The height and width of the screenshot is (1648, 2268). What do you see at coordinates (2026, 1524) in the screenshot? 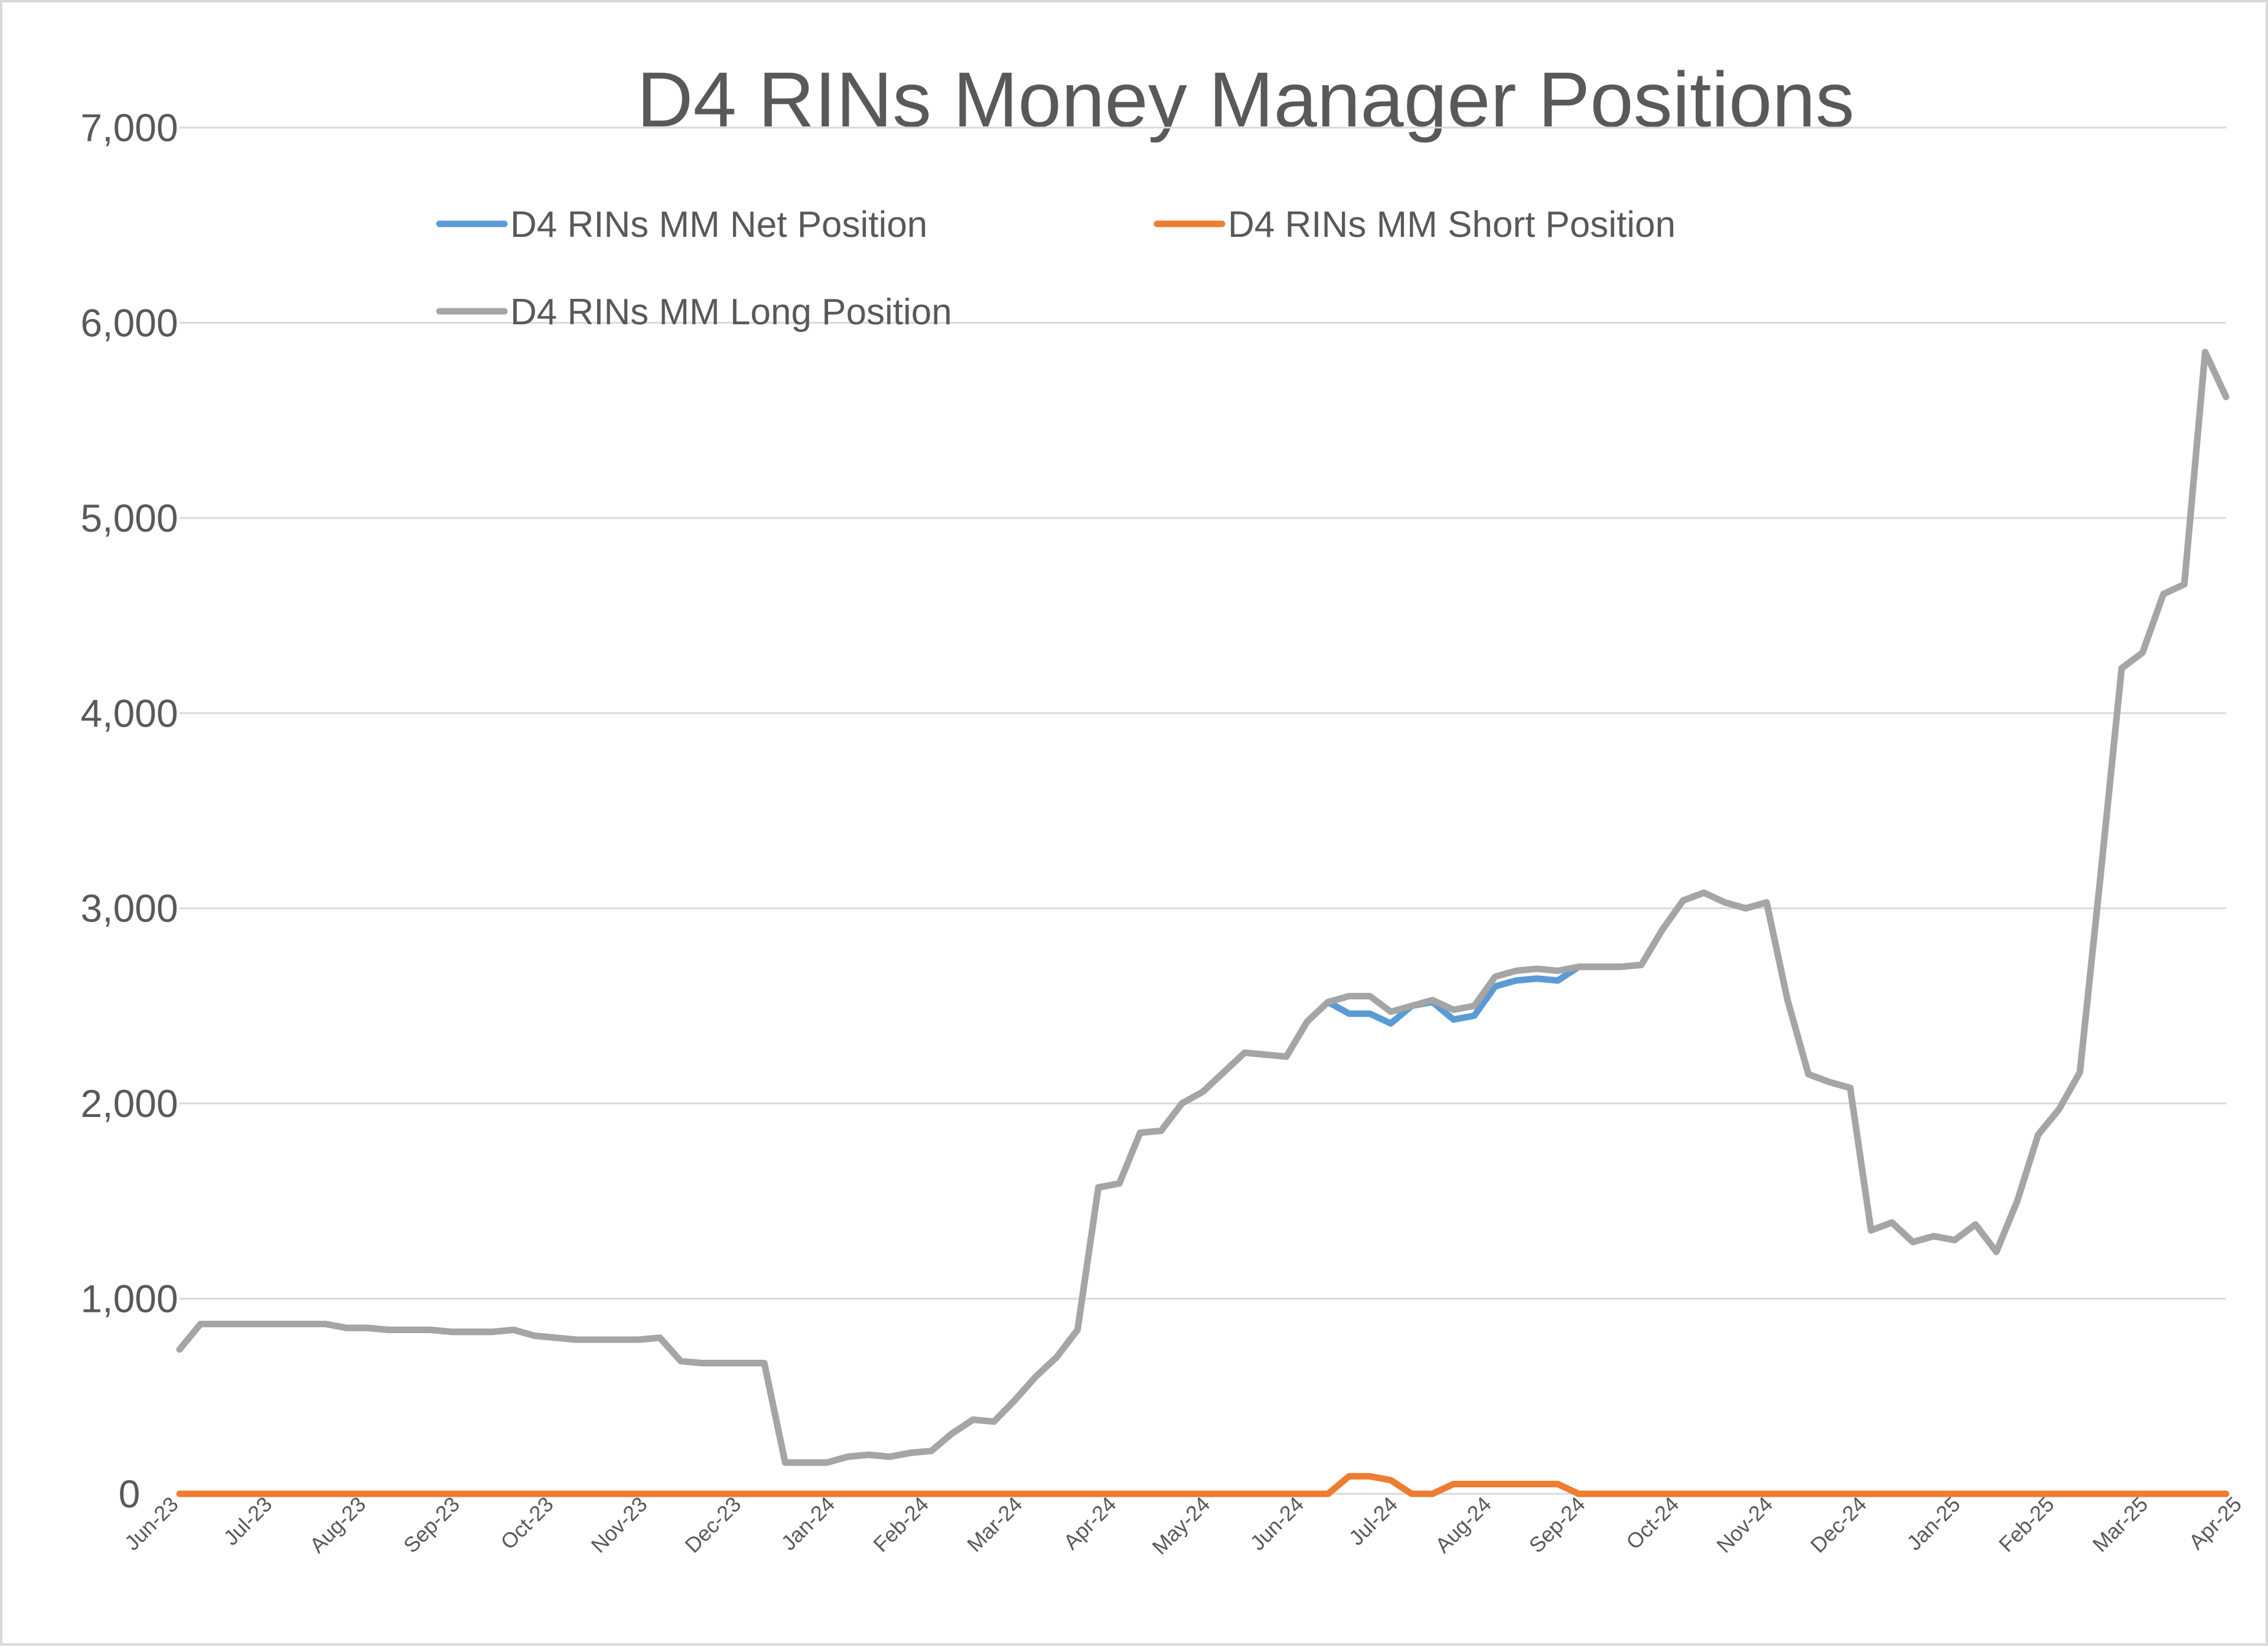
I see `x-tick-label: Feb-25` at bounding box center [2026, 1524].